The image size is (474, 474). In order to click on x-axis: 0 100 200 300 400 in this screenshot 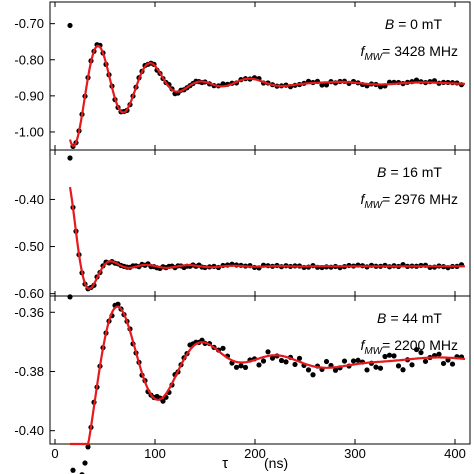, I will do `click(258, 453)`.